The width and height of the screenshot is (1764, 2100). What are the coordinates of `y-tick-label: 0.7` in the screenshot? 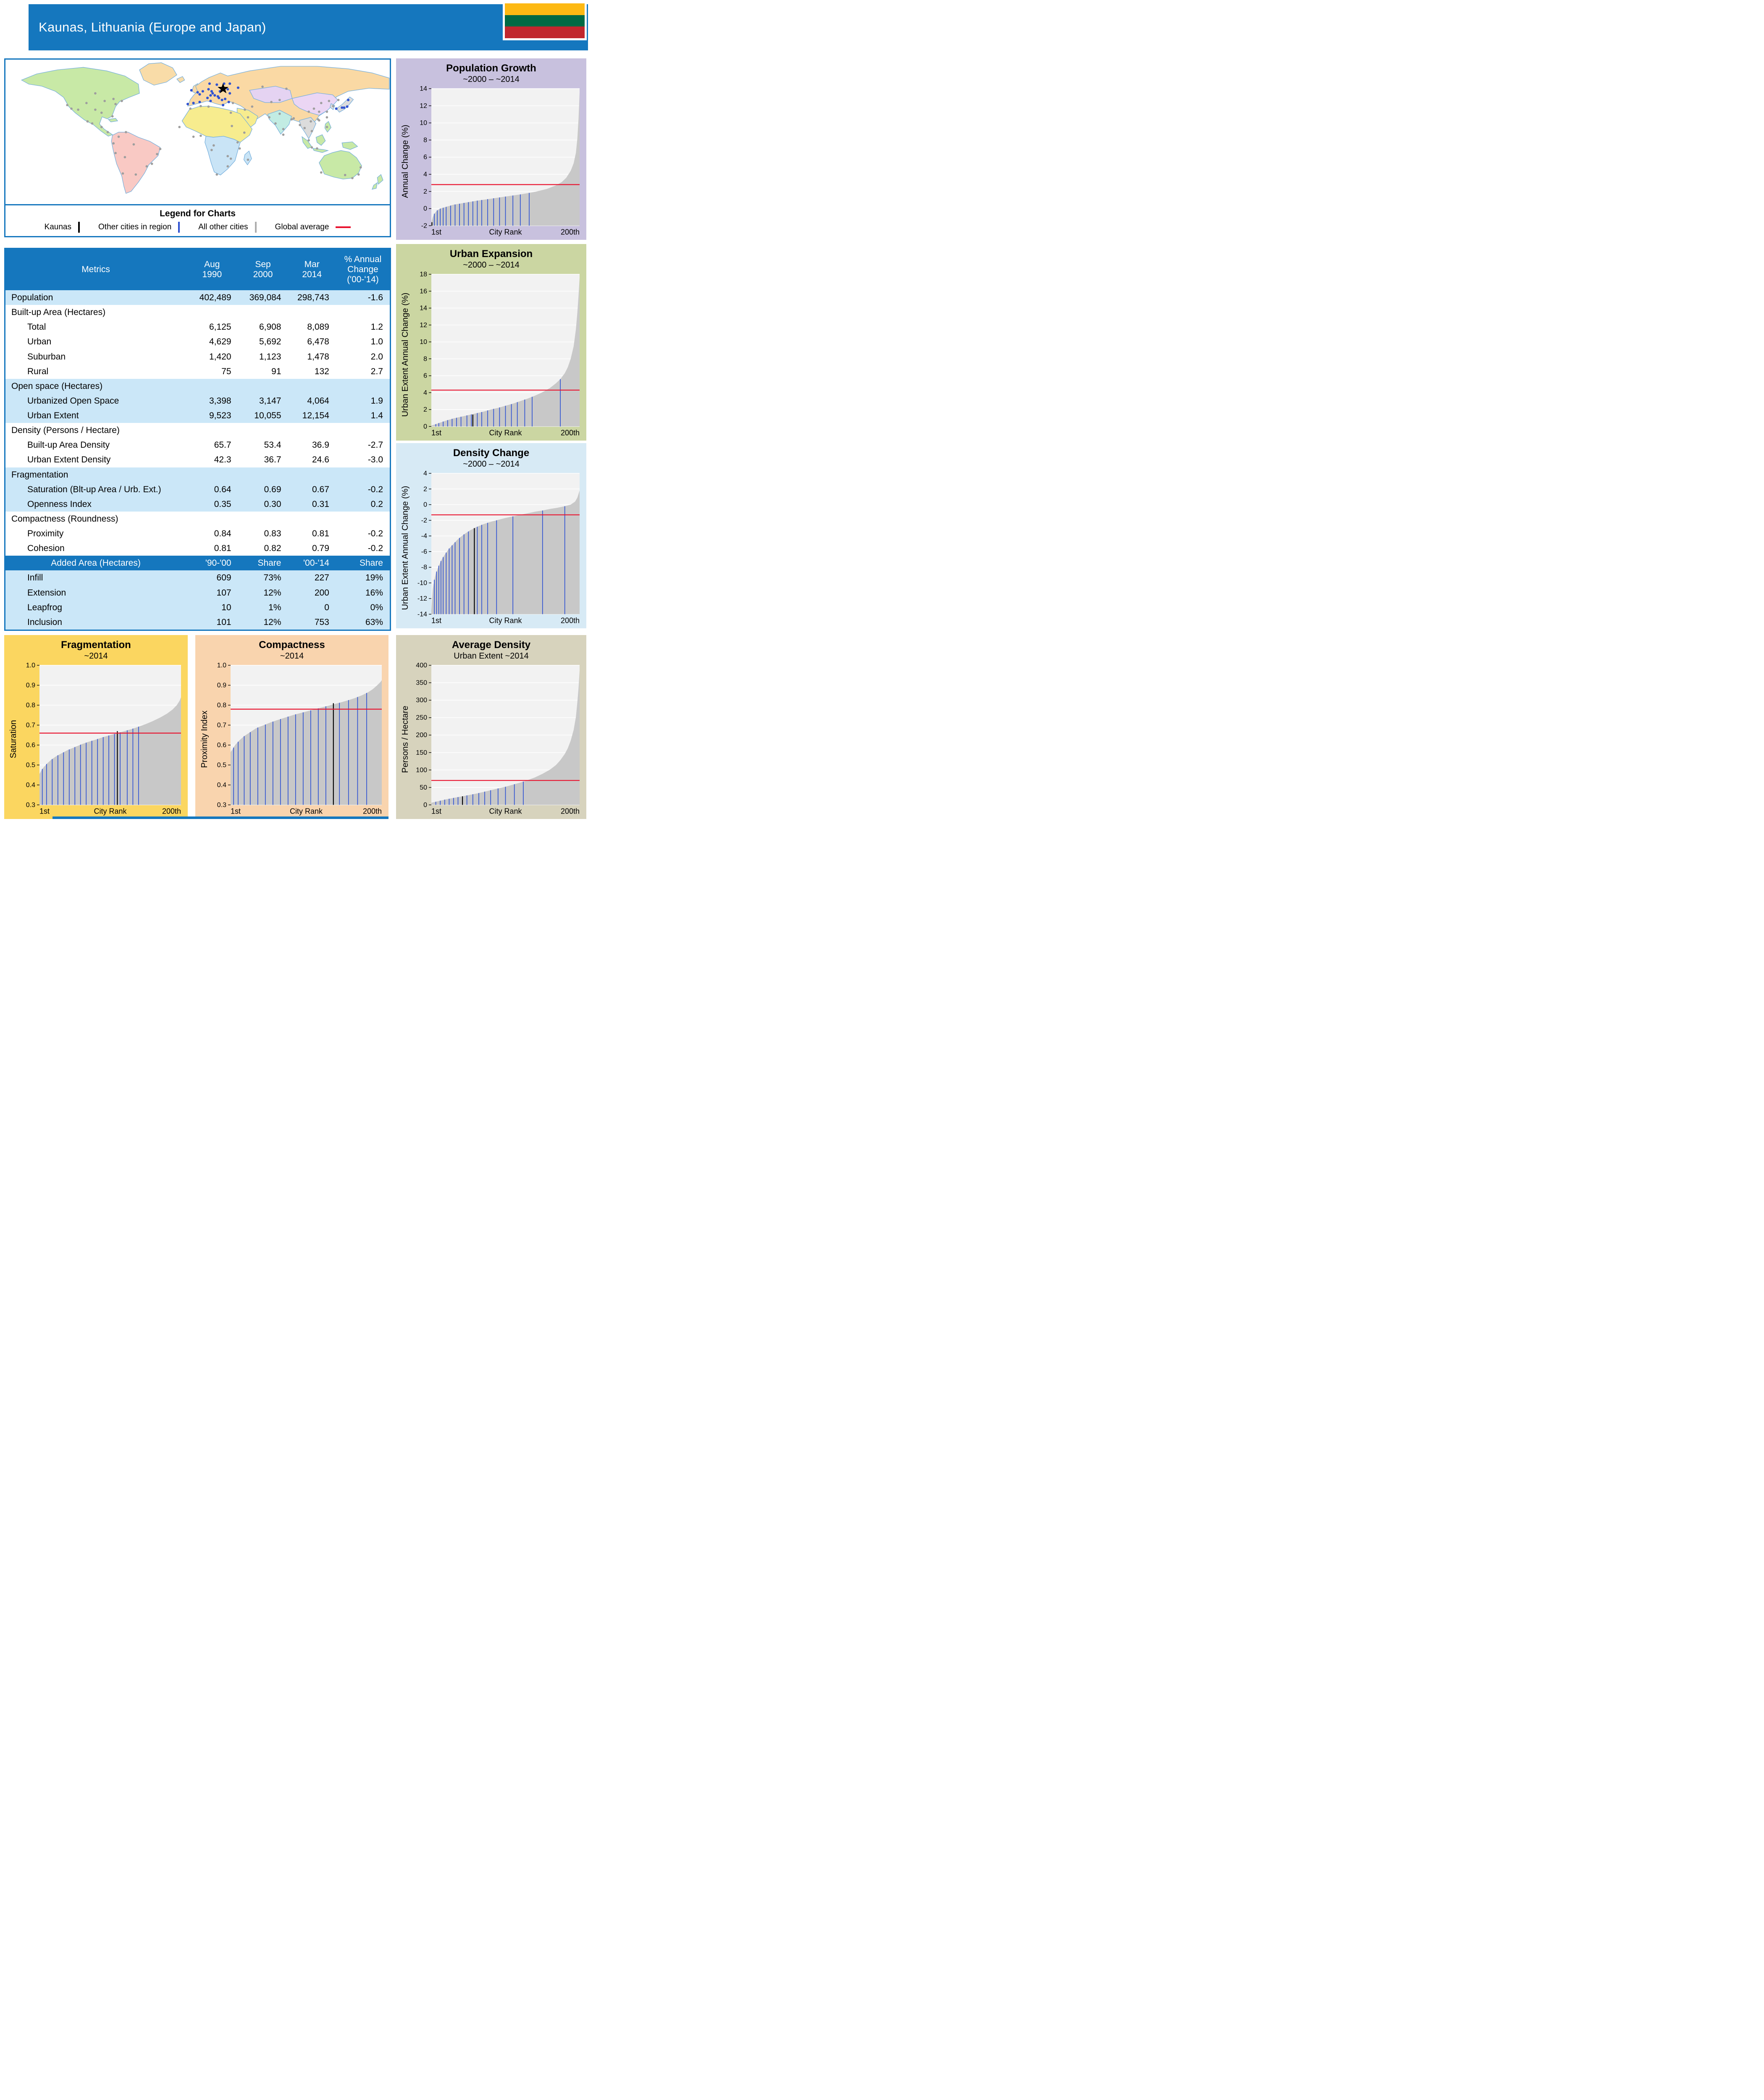 It's located at (221, 725).